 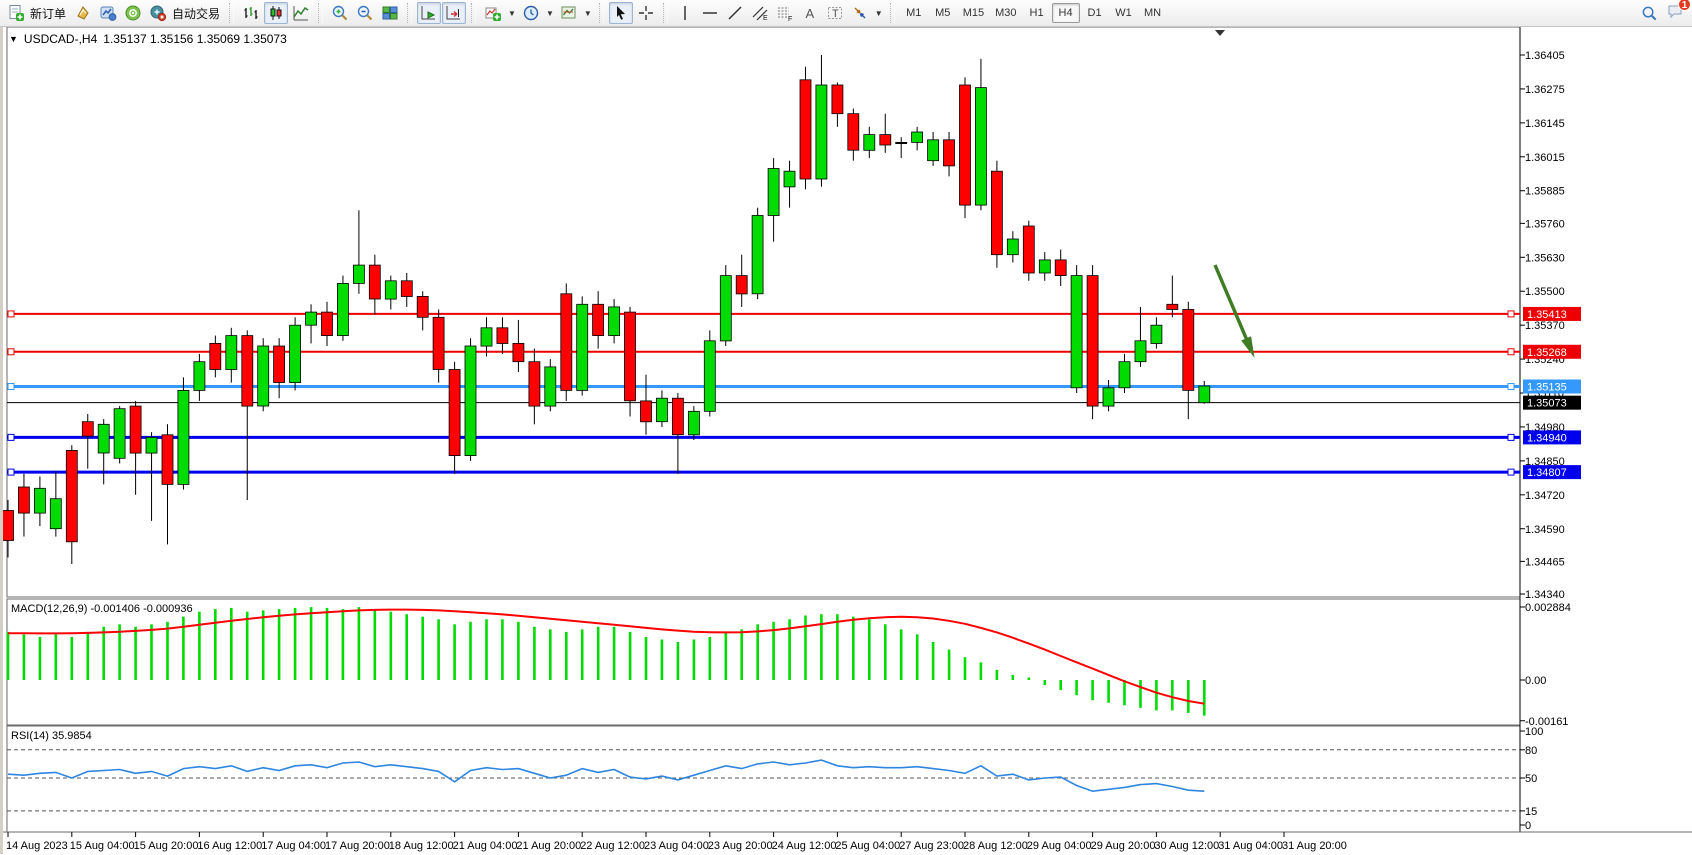 I want to click on trendline-button, so click(x=735, y=13).